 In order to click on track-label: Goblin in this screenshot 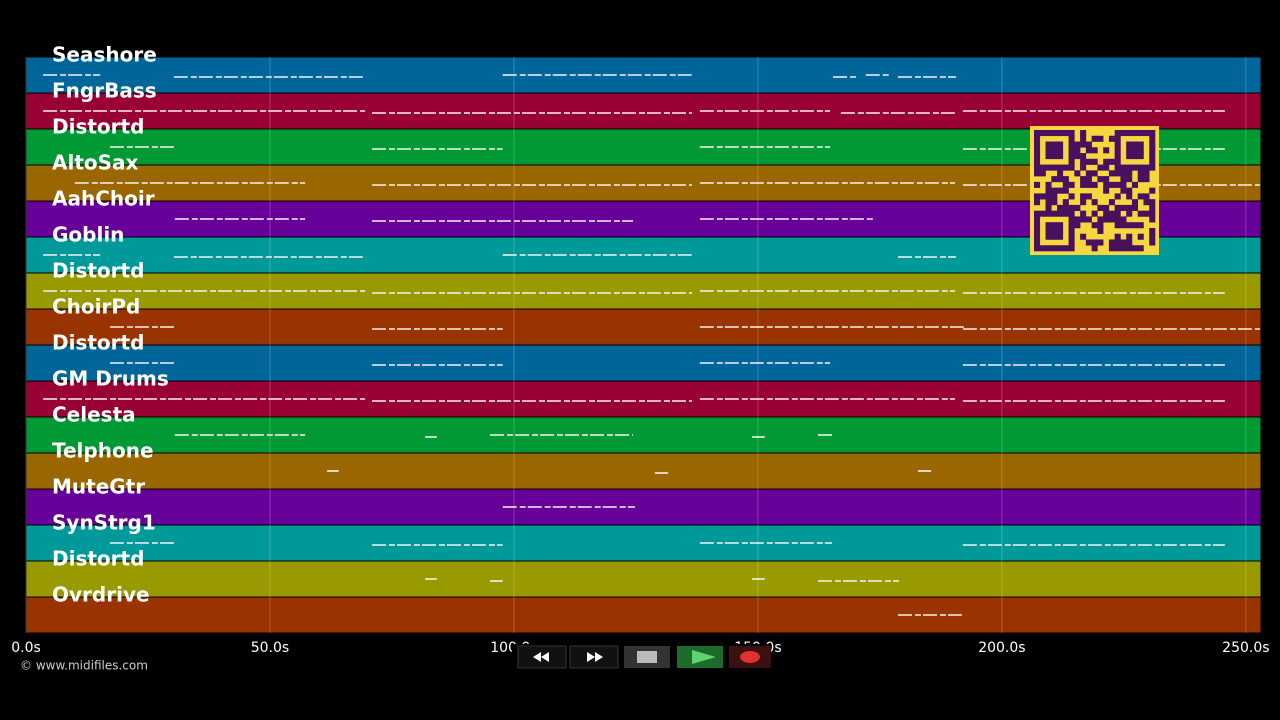, I will do `click(88, 235)`.